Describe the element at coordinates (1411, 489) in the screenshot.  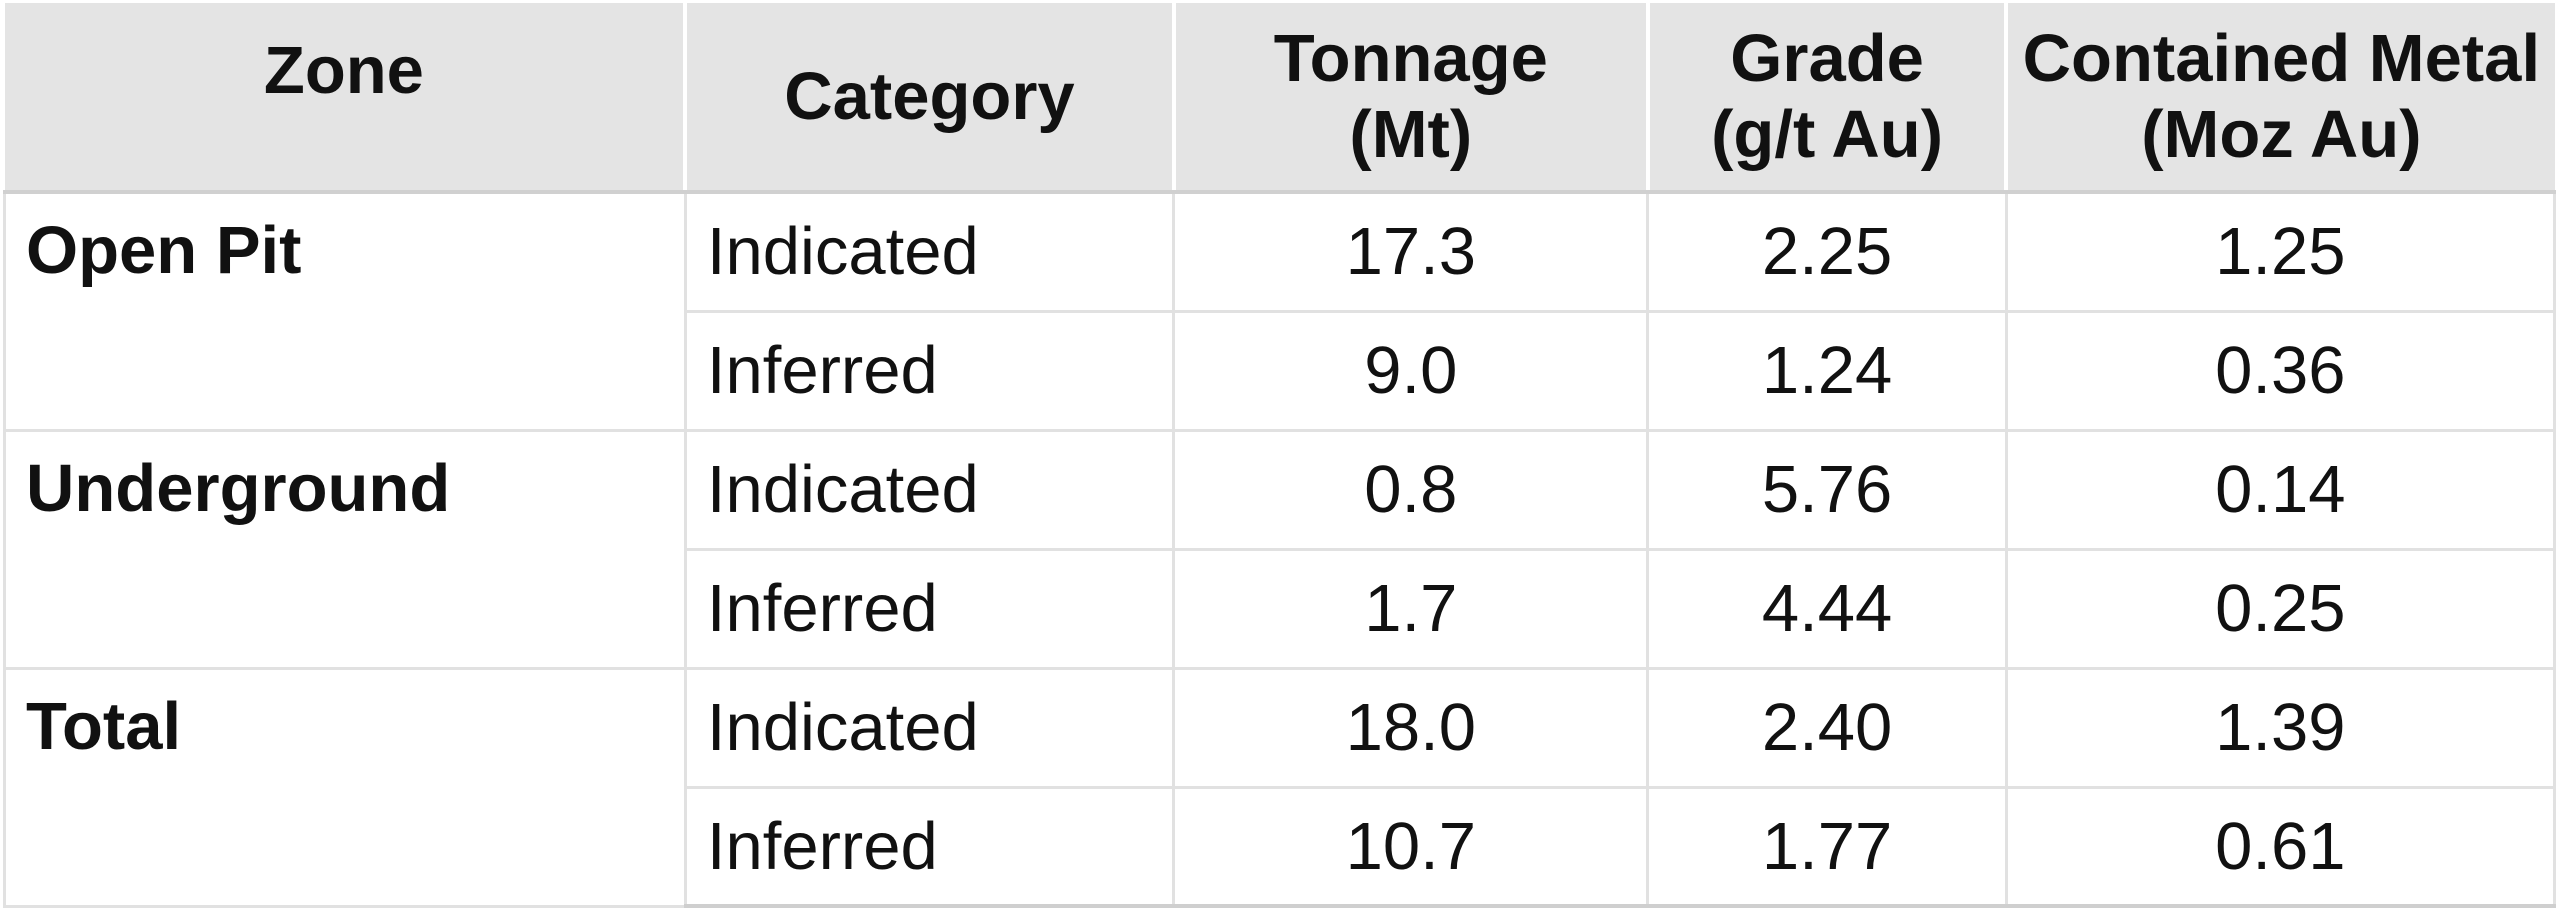
I see `tonnage-cell: 0.8` at that location.